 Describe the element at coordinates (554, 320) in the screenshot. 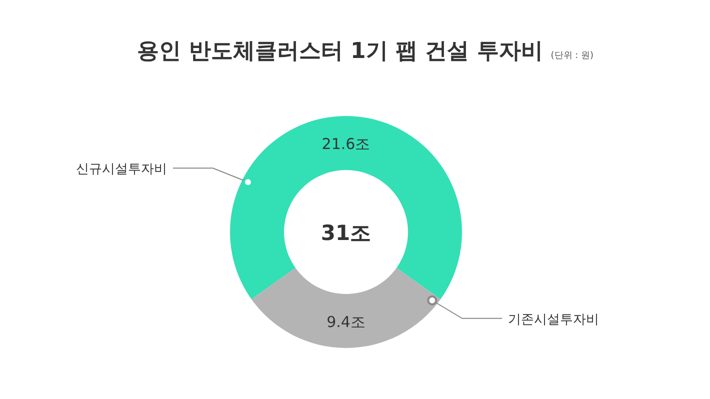

I see `slice-label: 기존시설투자비` at that location.